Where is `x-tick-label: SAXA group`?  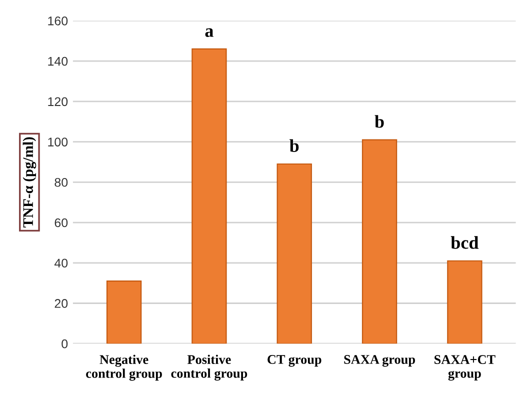 x-tick-label: SAXA group is located at coordinates (379, 361).